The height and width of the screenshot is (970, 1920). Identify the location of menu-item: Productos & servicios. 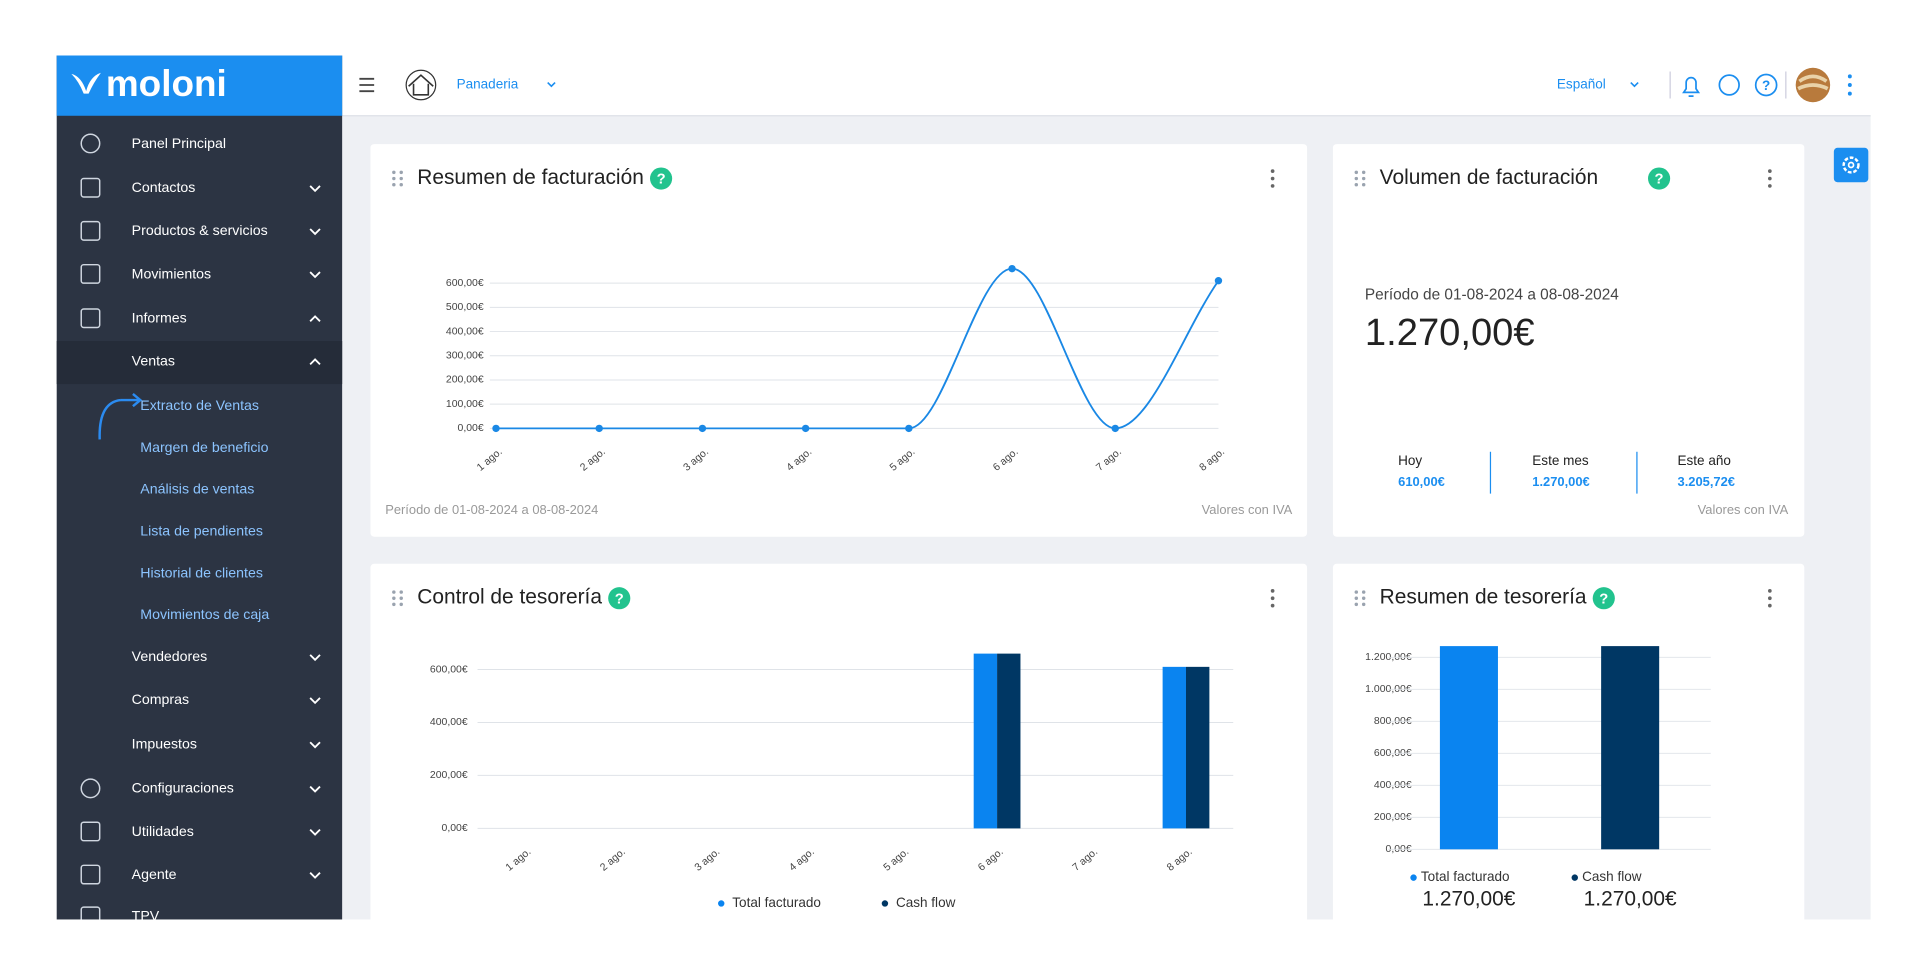
(200, 230).